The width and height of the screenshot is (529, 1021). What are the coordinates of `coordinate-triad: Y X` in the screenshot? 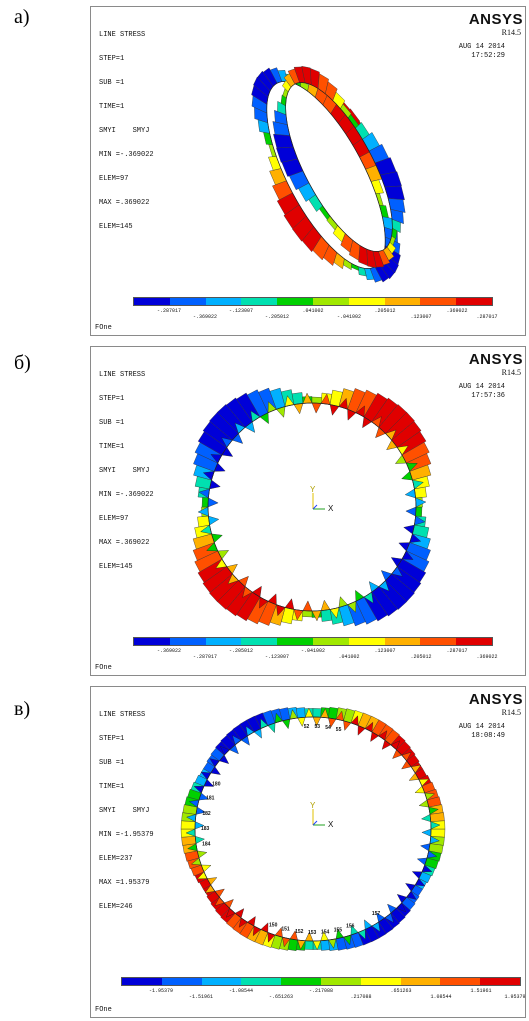 It's located at (322, 815).